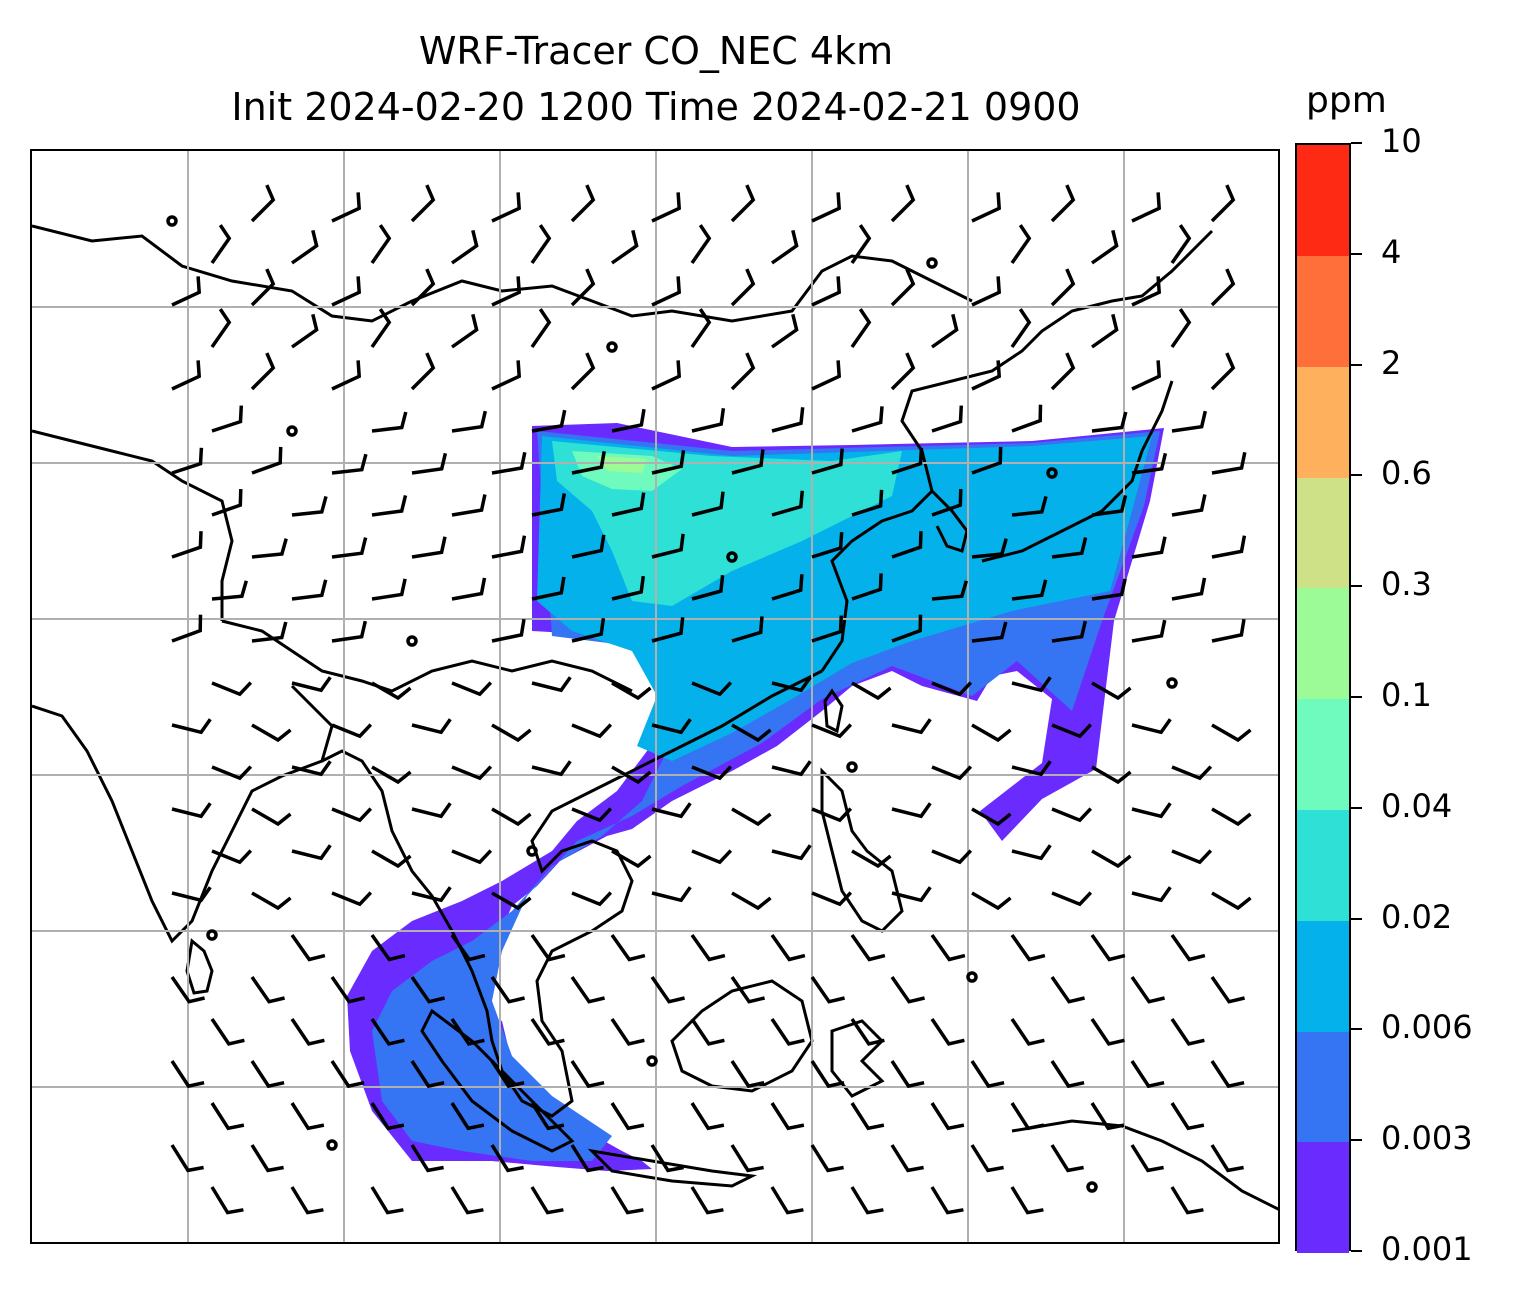  Describe the element at coordinates (1406, 584) in the screenshot. I see `colorbar-tick-label: 0.3` at that location.